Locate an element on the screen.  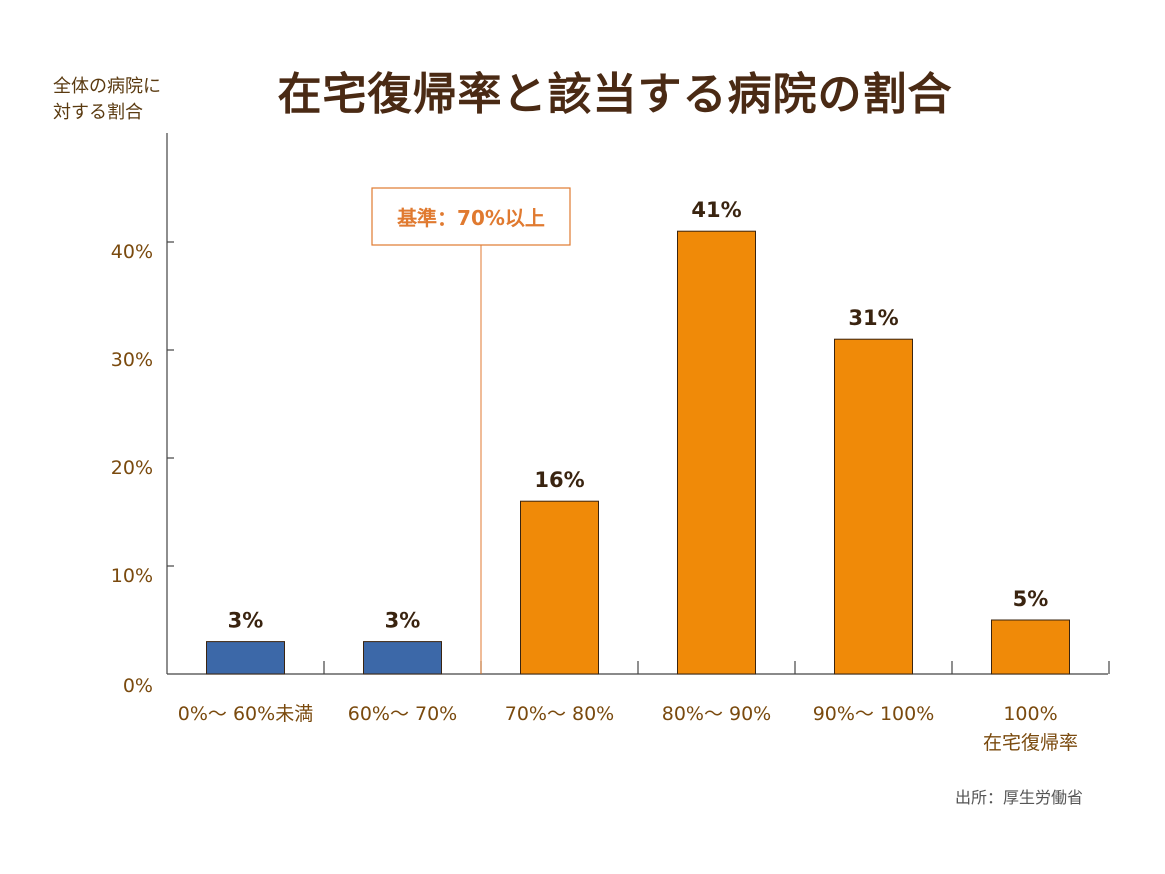
x-category-label: 100% is located at coordinates (1030, 714).